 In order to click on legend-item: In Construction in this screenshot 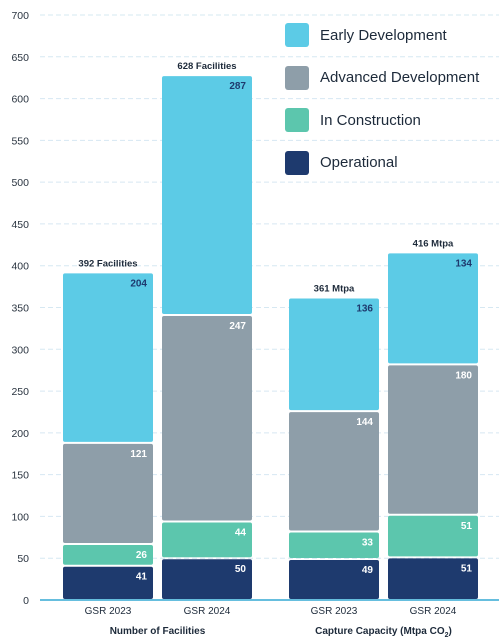, I will do `click(390, 120)`.